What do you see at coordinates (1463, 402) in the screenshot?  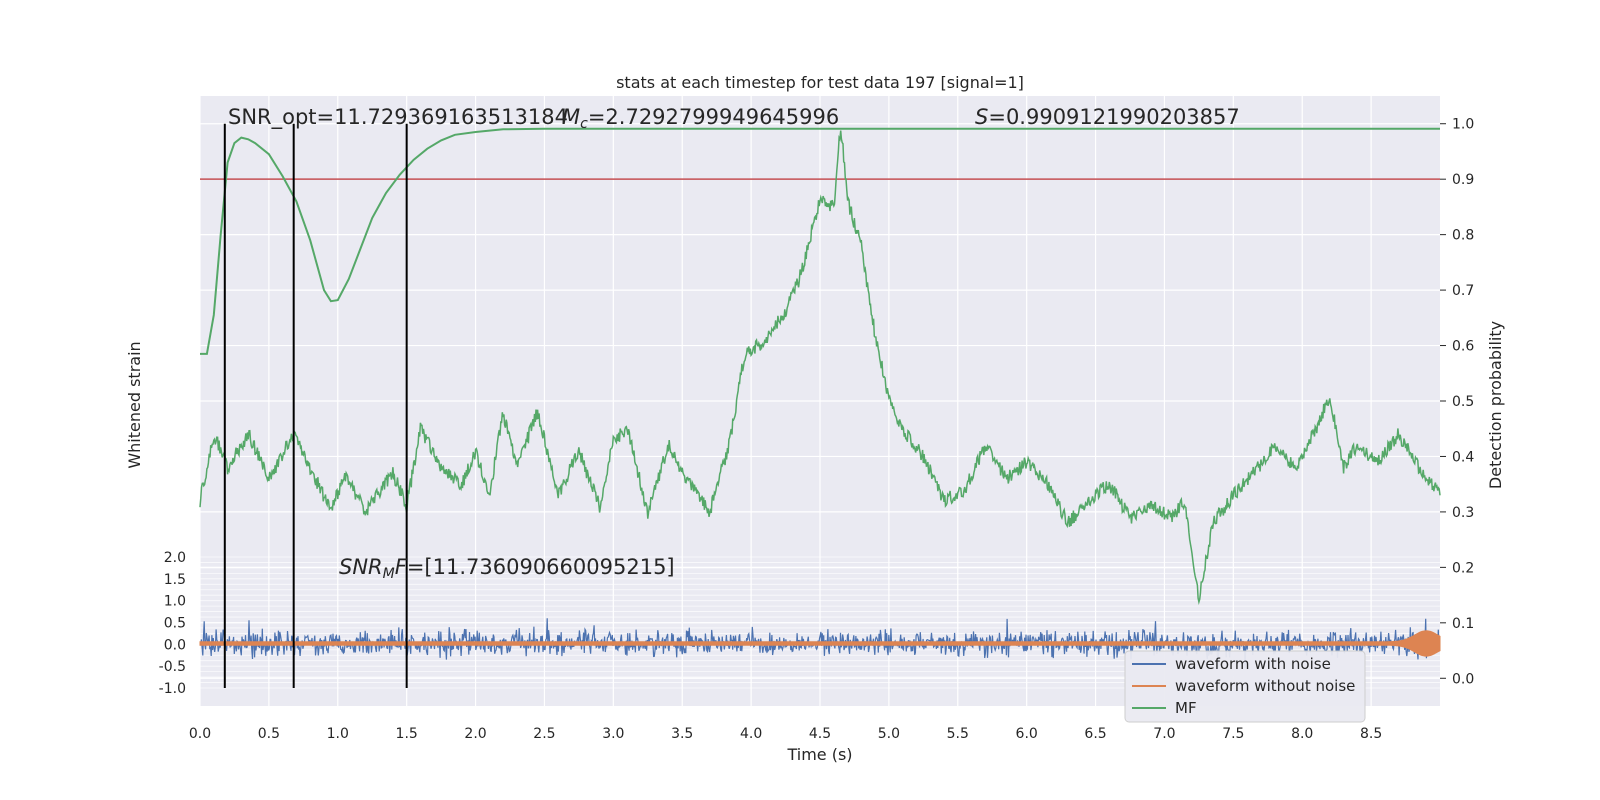 I see `right-tick-label: 0.5` at bounding box center [1463, 402].